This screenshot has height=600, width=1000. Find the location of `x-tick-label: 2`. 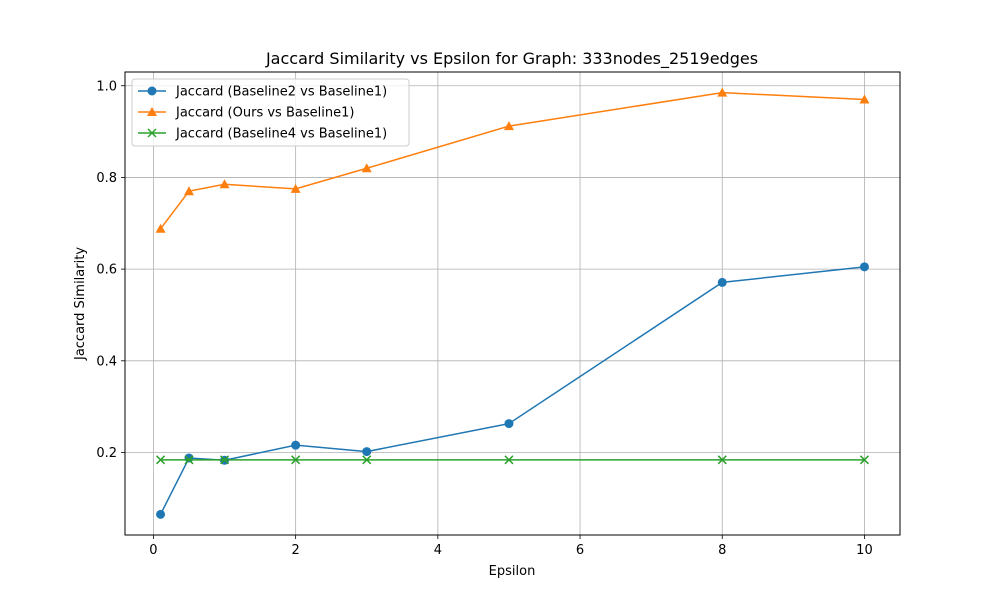

x-tick-label: 2 is located at coordinates (296, 550).